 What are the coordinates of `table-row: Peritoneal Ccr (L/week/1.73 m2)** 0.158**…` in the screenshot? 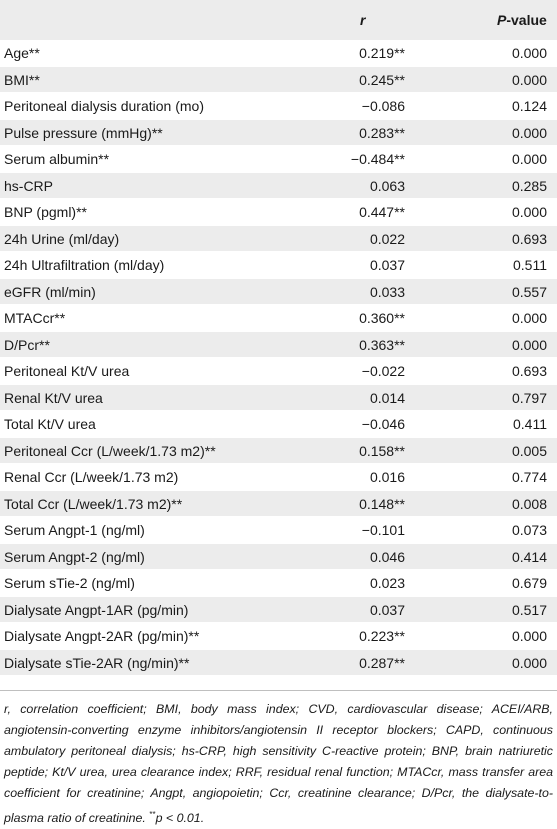 It's located at (278, 450).